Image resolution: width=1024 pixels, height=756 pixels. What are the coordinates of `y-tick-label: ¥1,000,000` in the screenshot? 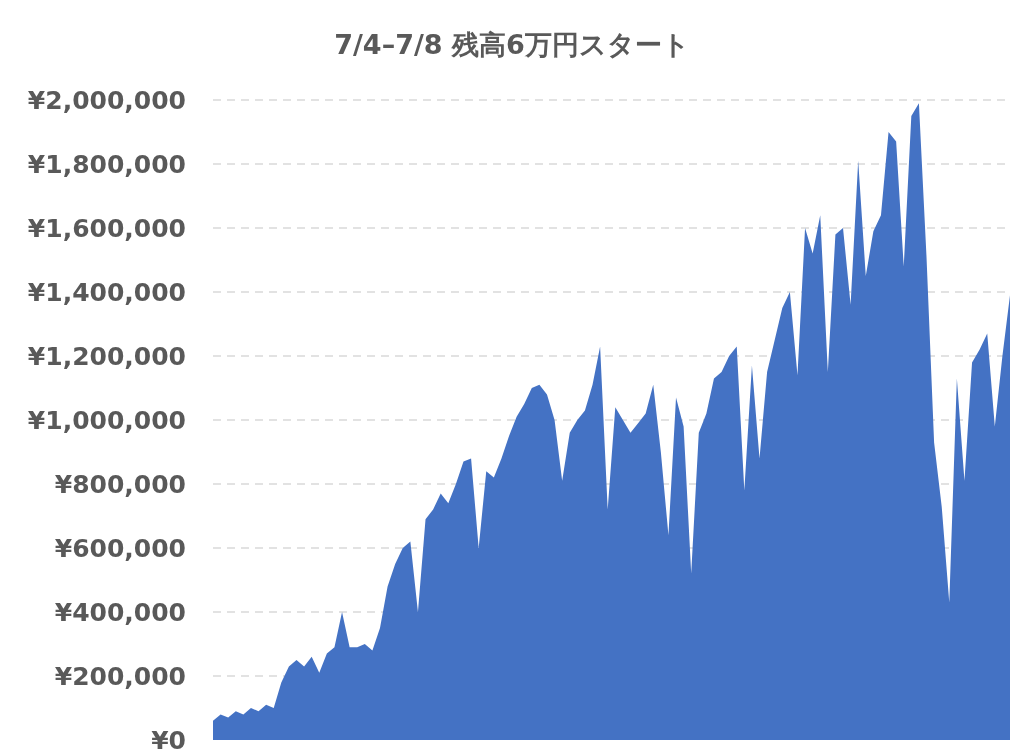 It's located at (106, 420).